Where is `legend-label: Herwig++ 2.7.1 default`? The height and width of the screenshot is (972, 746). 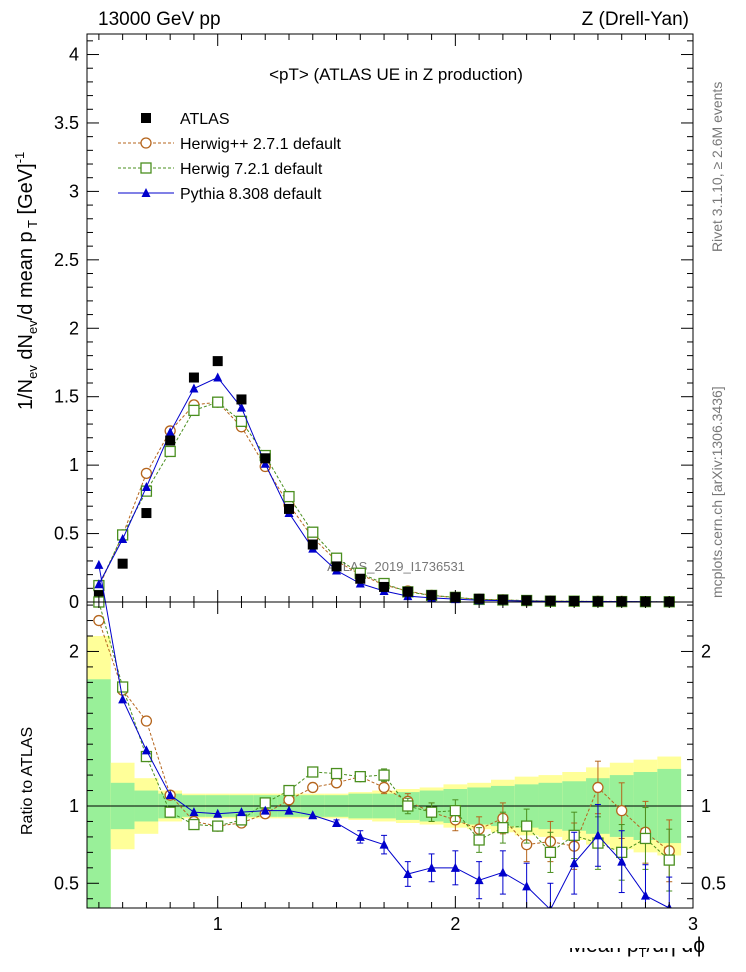
legend-label: Herwig++ 2.7.1 default is located at coordinates (261, 144).